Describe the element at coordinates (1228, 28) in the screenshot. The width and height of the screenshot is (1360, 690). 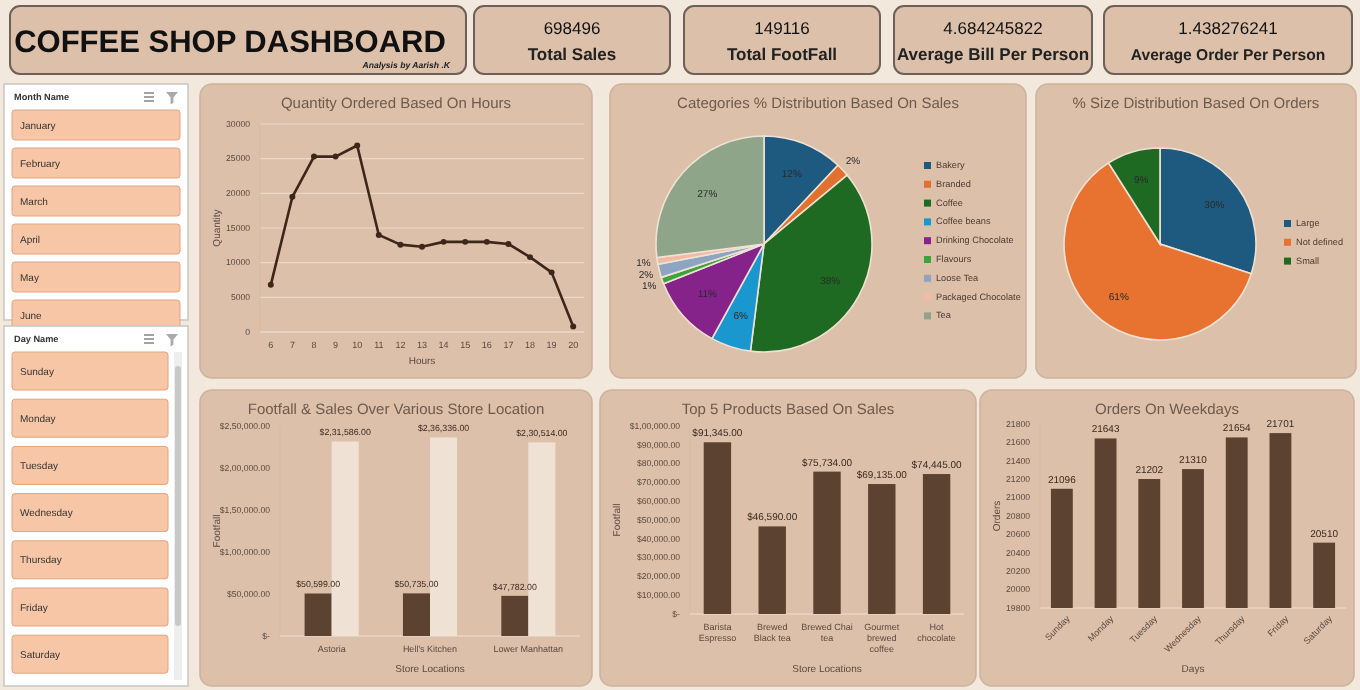
I see `text: 1.438276241` at that location.